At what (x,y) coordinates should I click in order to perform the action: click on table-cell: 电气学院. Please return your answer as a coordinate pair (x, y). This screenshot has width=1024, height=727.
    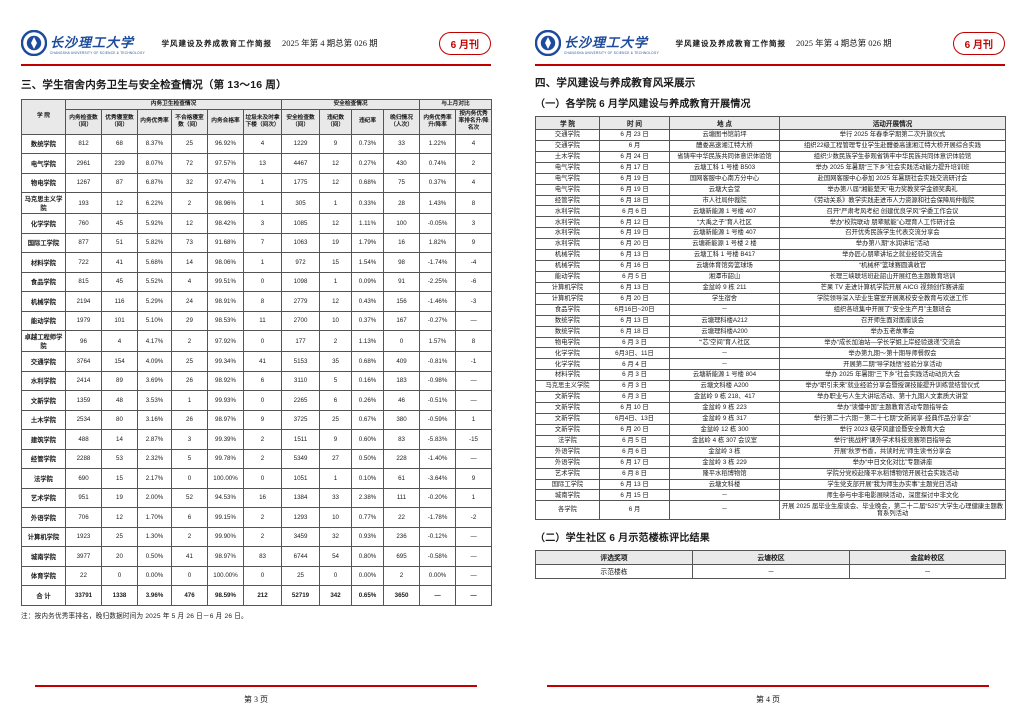
    Looking at the image, I should click on (43, 163).